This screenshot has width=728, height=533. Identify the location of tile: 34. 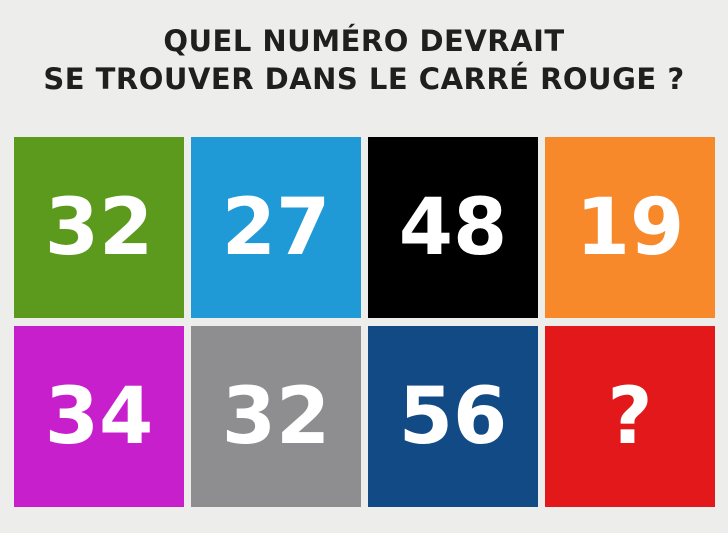
(99, 416).